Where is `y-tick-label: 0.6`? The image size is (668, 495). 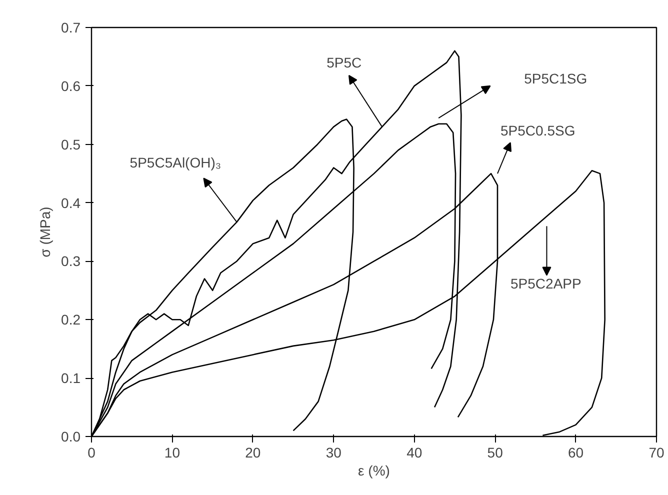
y-tick-label: 0.6 is located at coordinates (71, 86).